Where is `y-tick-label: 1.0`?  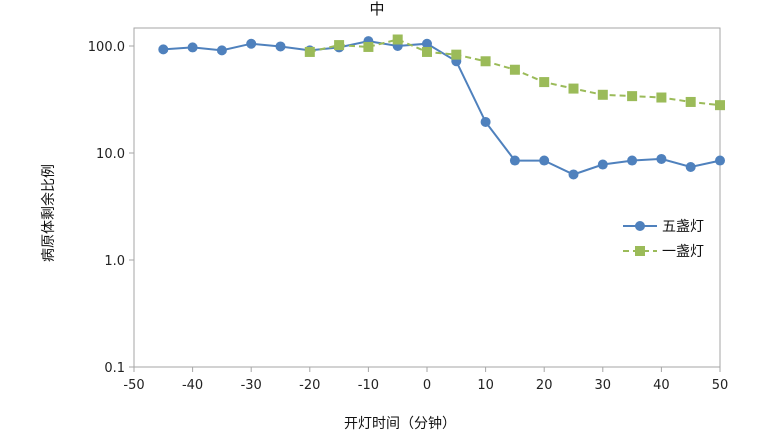
y-tick-label: 1.0 is located at coordinates (114, 261).